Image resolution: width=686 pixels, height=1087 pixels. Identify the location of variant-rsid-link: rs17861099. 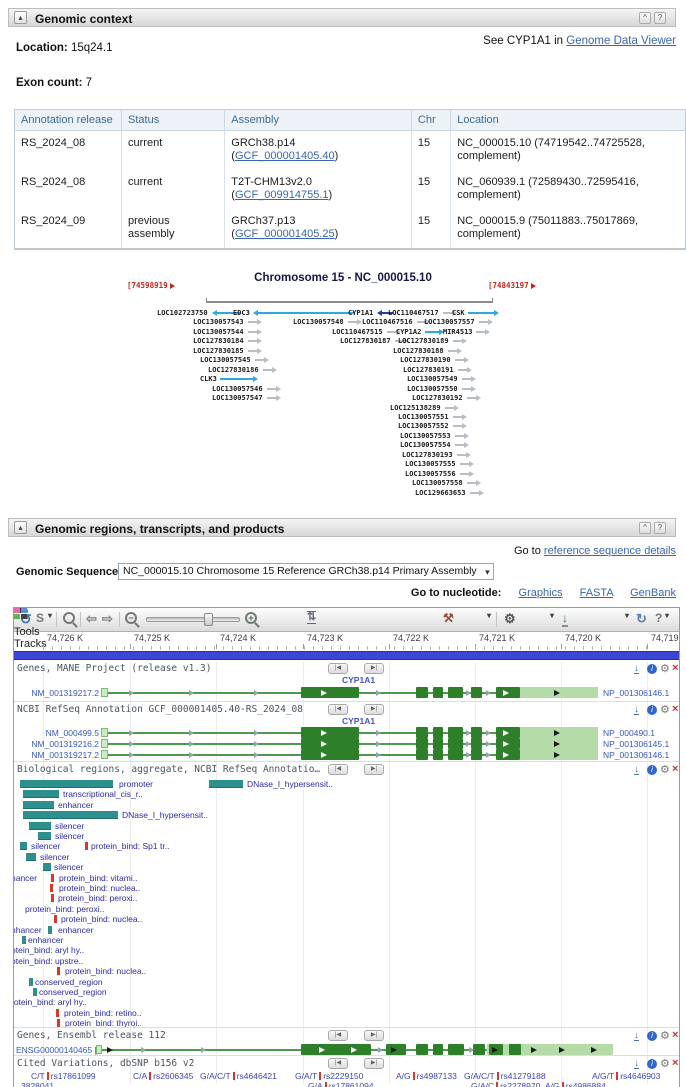
(73, 1076).